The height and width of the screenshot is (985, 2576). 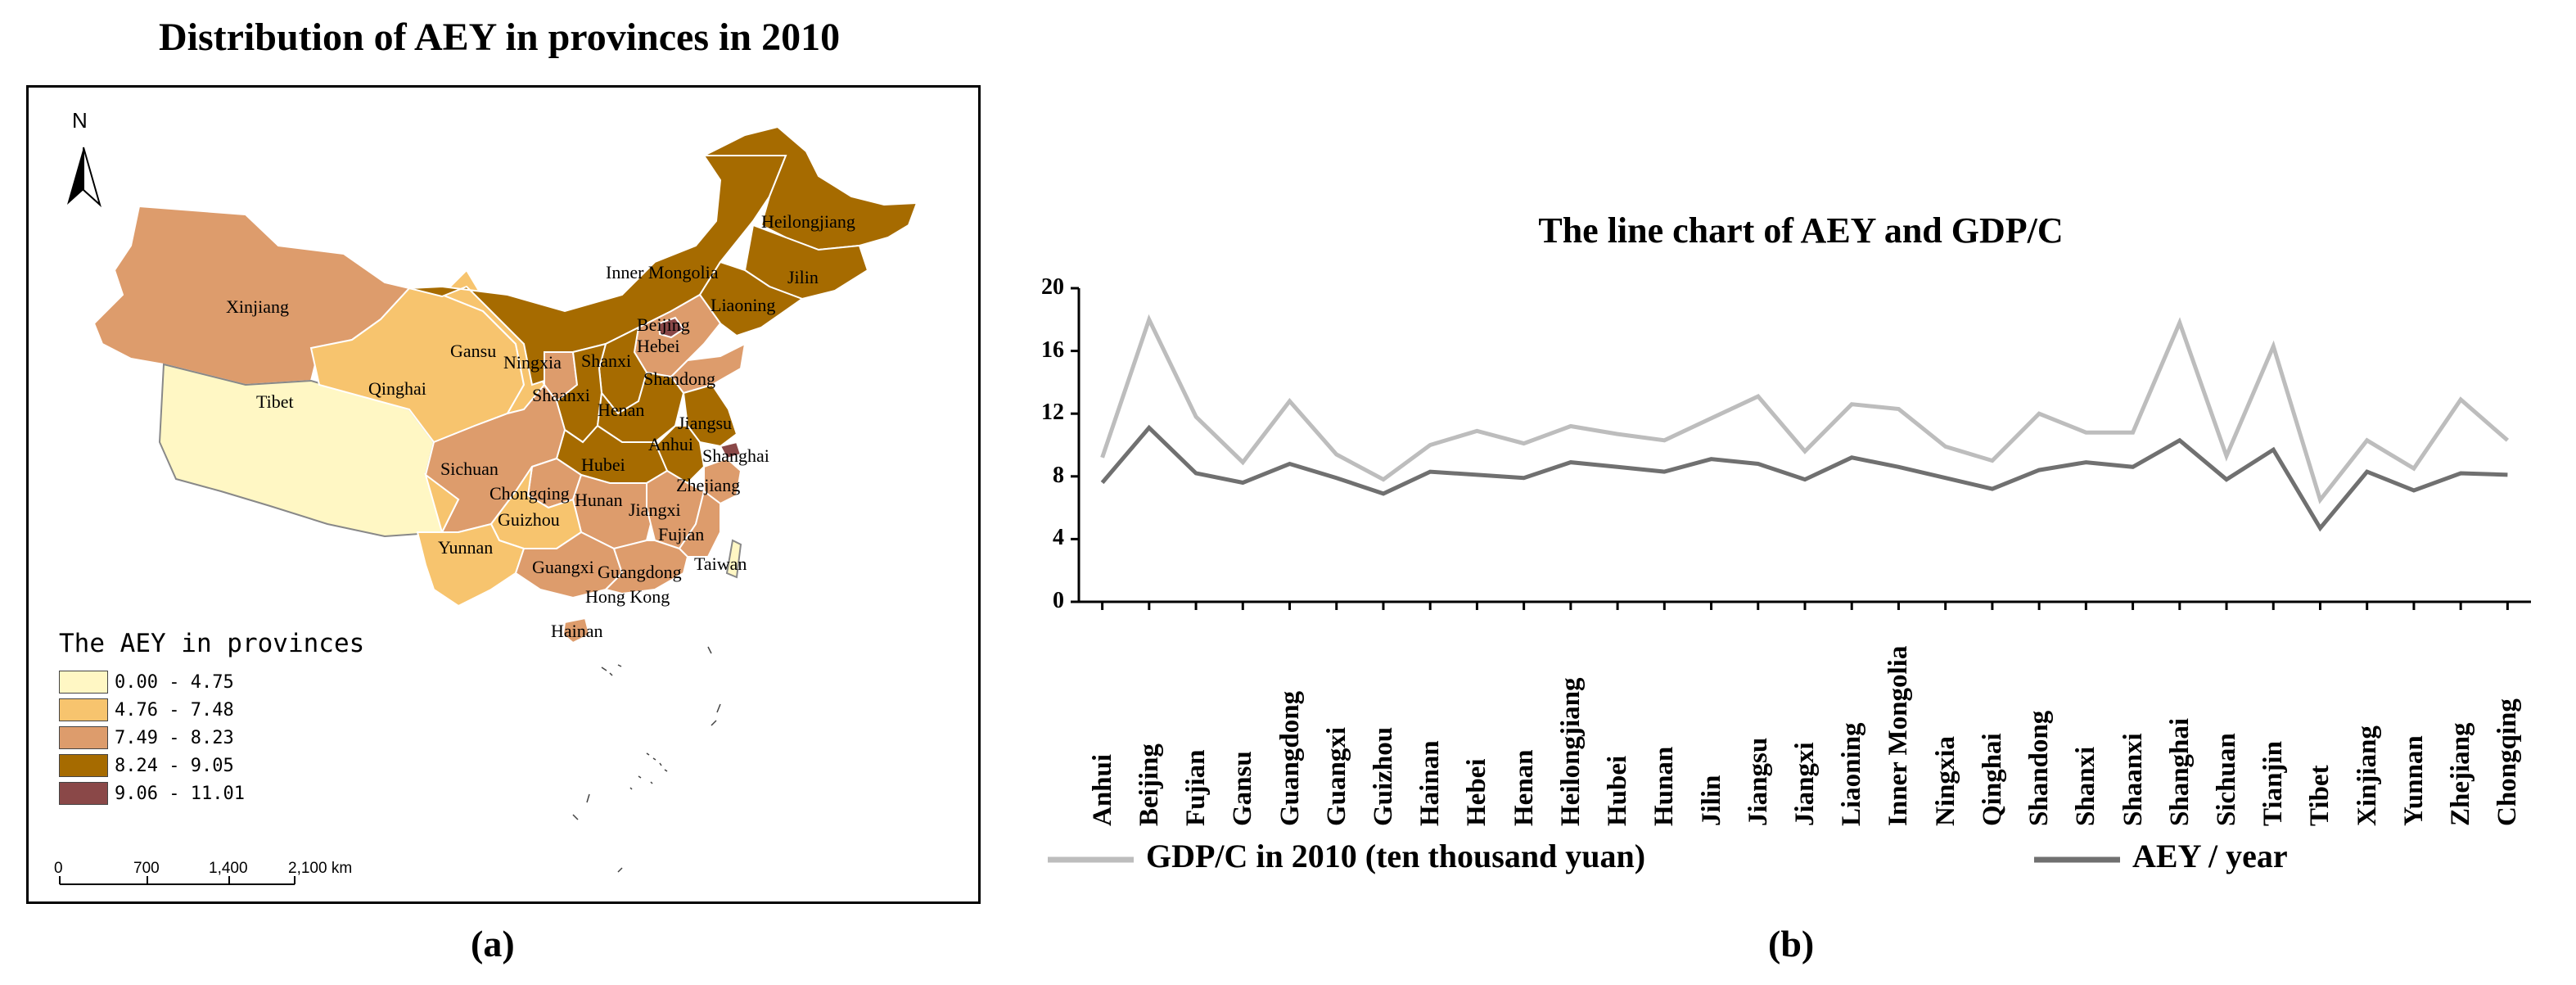 I want to click on province-label: Chongqing, so click(x=529, y=494).